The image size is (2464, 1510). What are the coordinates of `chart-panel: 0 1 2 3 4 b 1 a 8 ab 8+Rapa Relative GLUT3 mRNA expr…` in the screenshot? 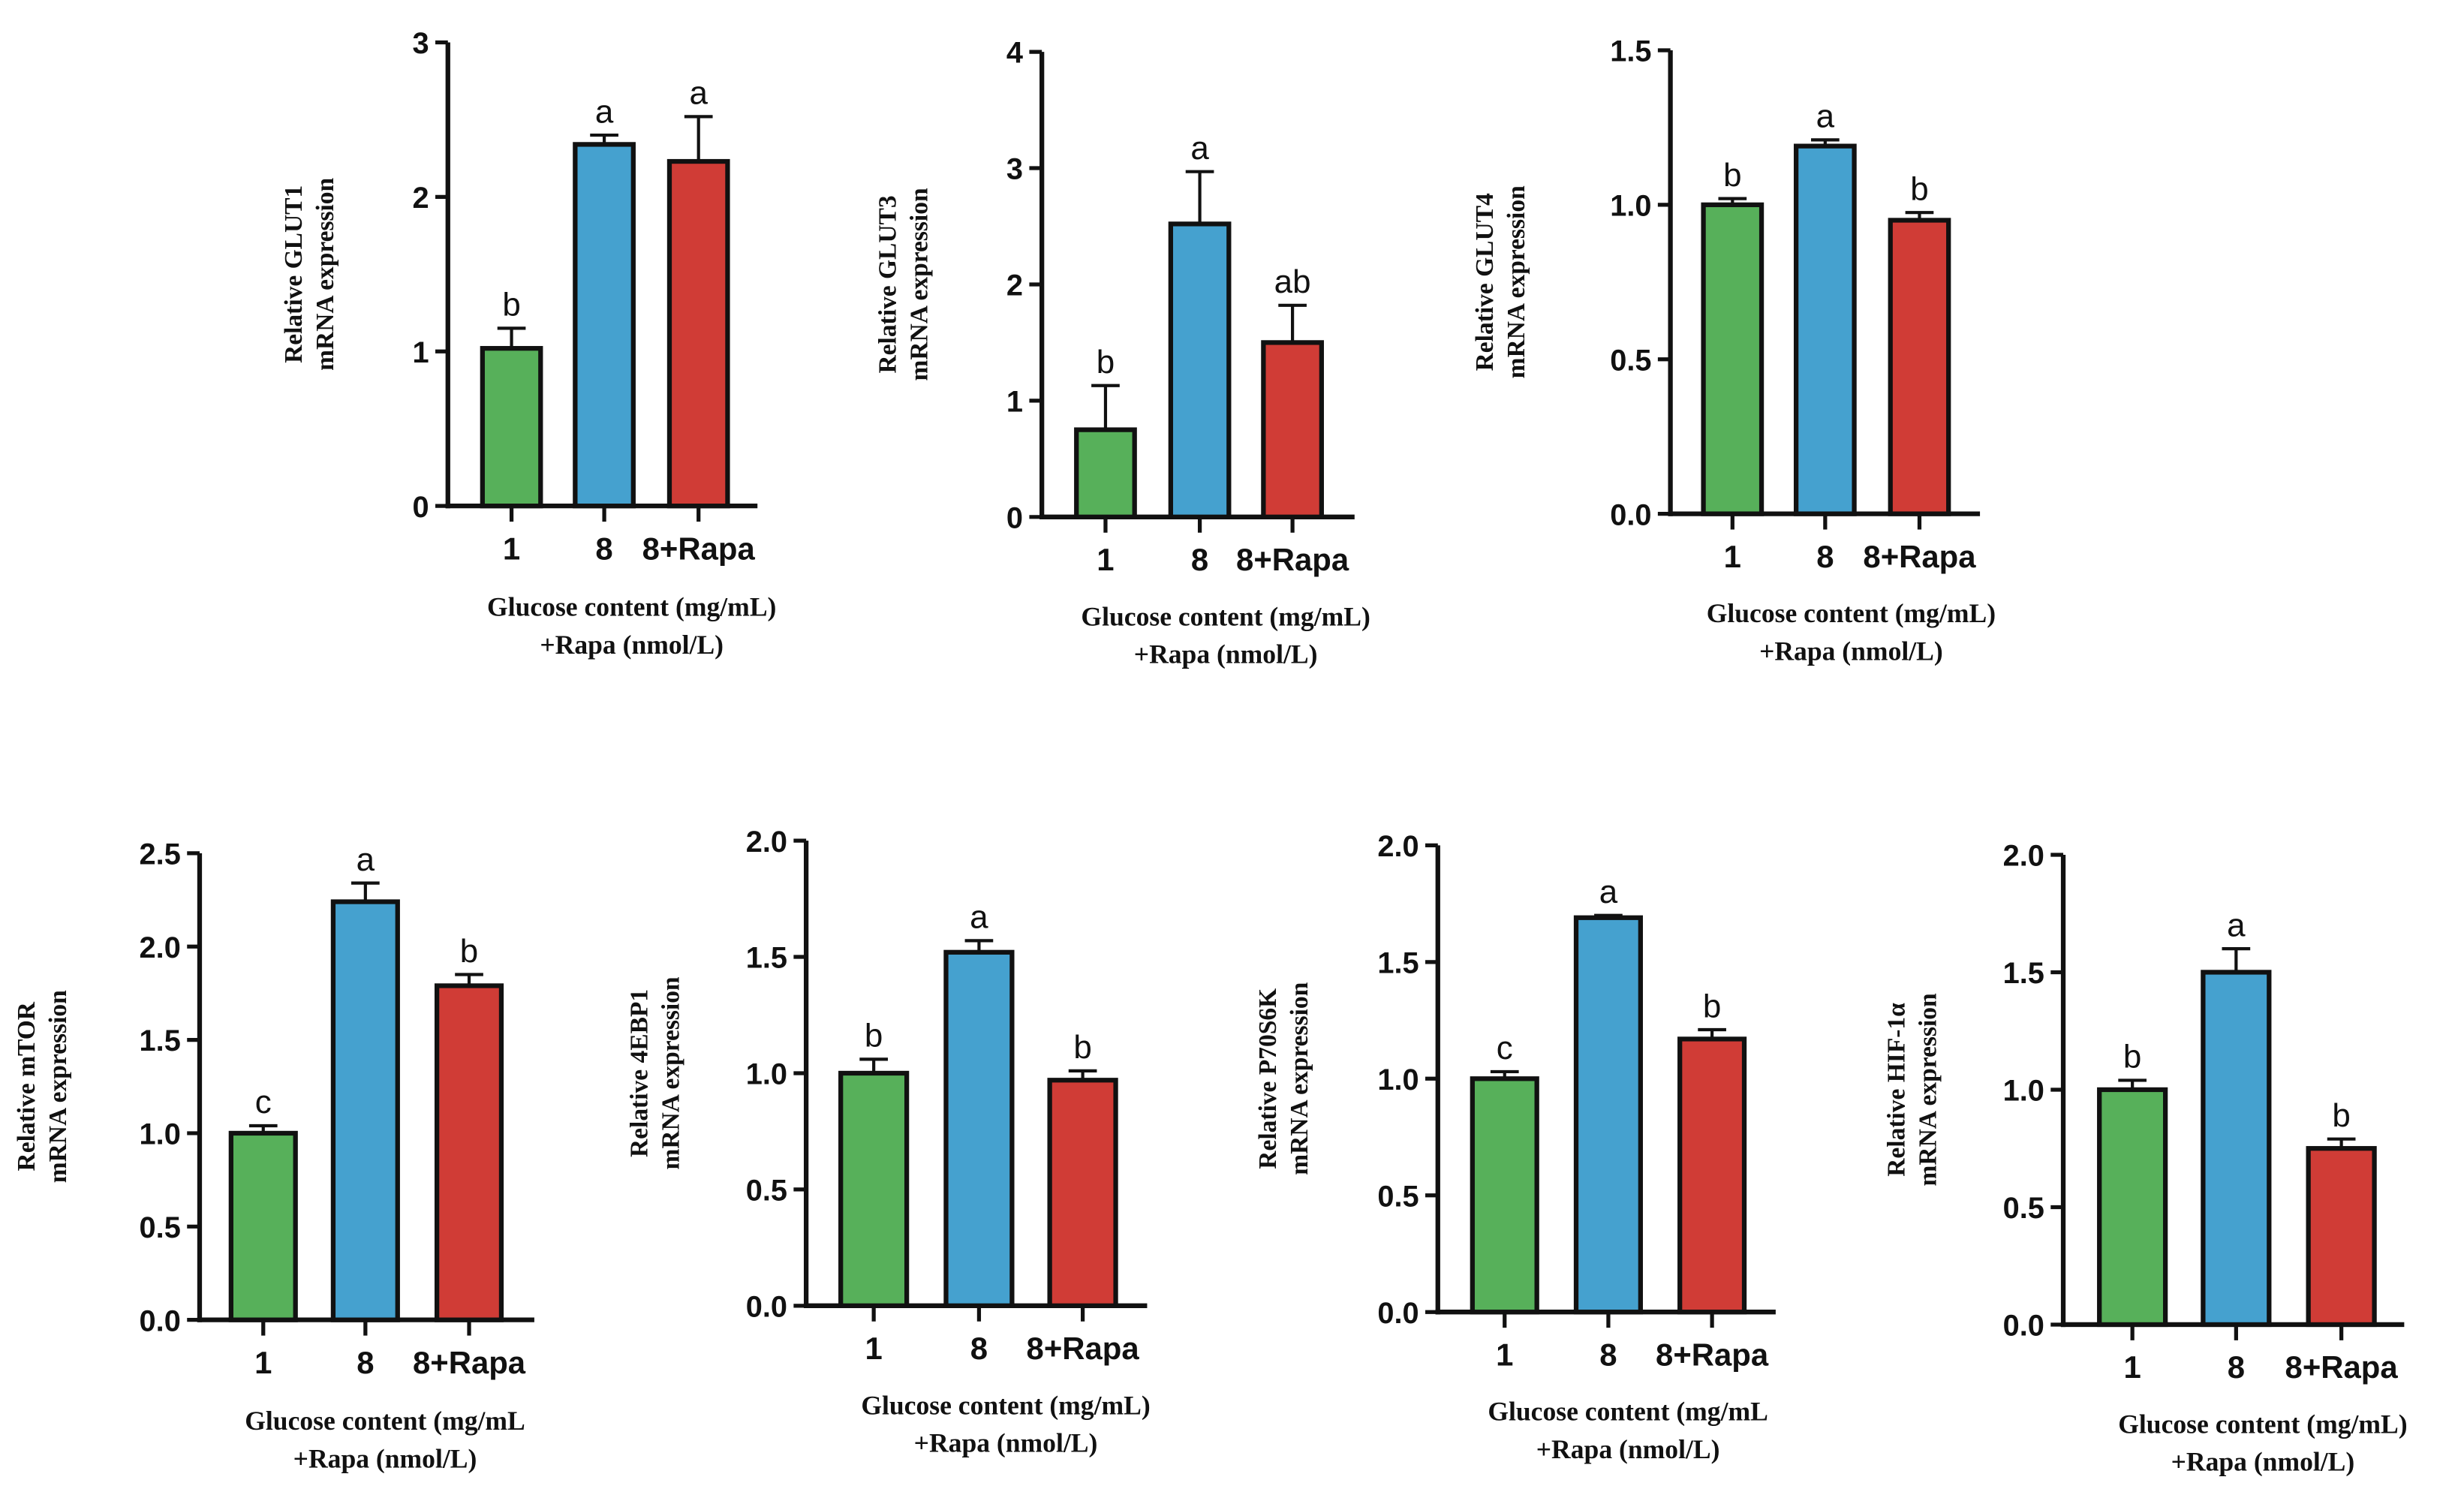 It's located at (1122, 353).